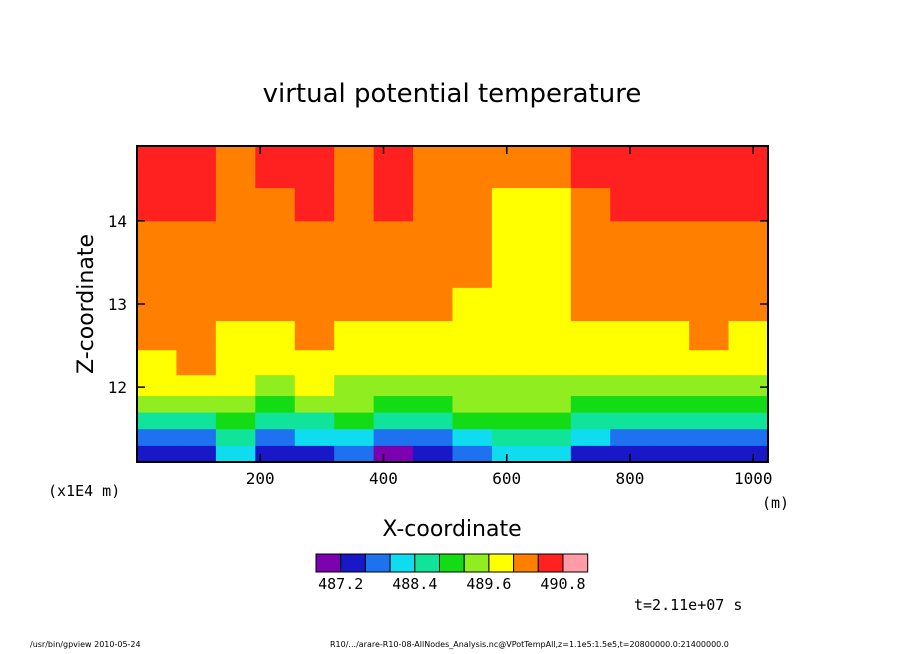 The height and width of the screenshot is (654, 904). Describe the element at coordinates (86, 304) in the screenshot. I see `y-axis-label: Z-coordinate` at that location.